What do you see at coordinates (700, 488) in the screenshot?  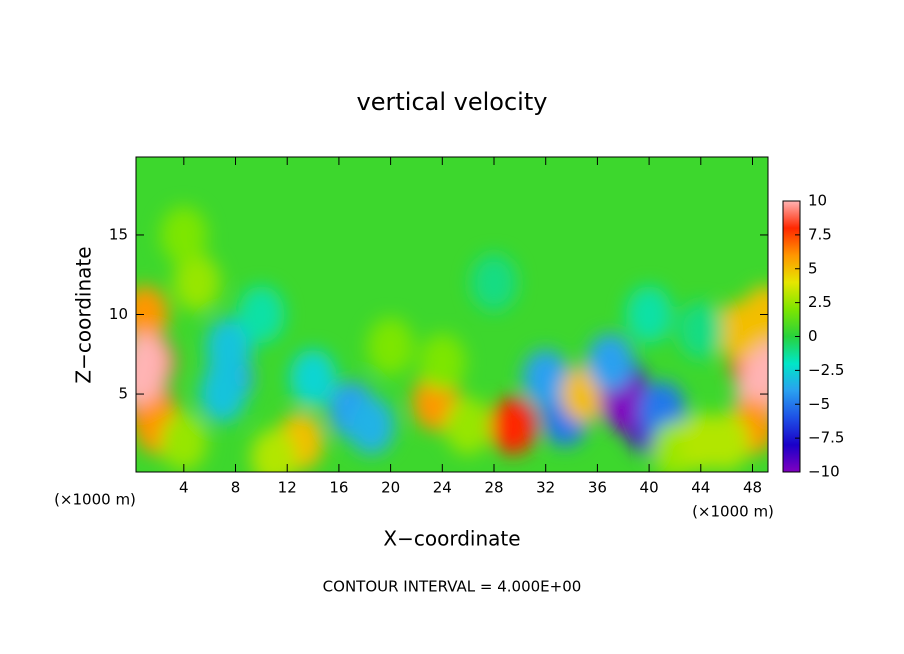 I see `x-tick-label: 44` at bounding box center [700, 488].